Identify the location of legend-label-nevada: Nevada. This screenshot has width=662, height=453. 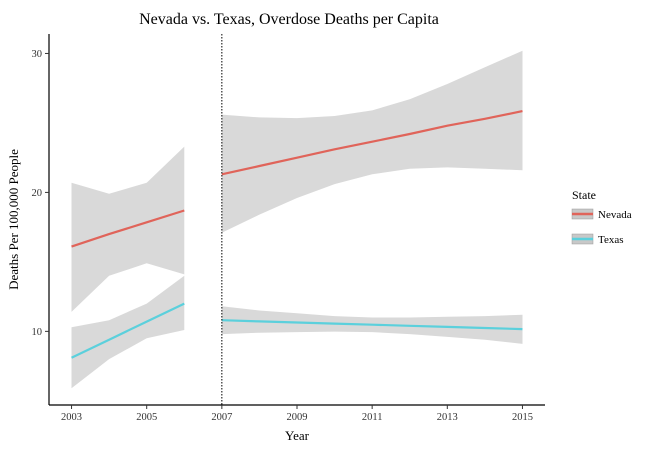
(615, 215).